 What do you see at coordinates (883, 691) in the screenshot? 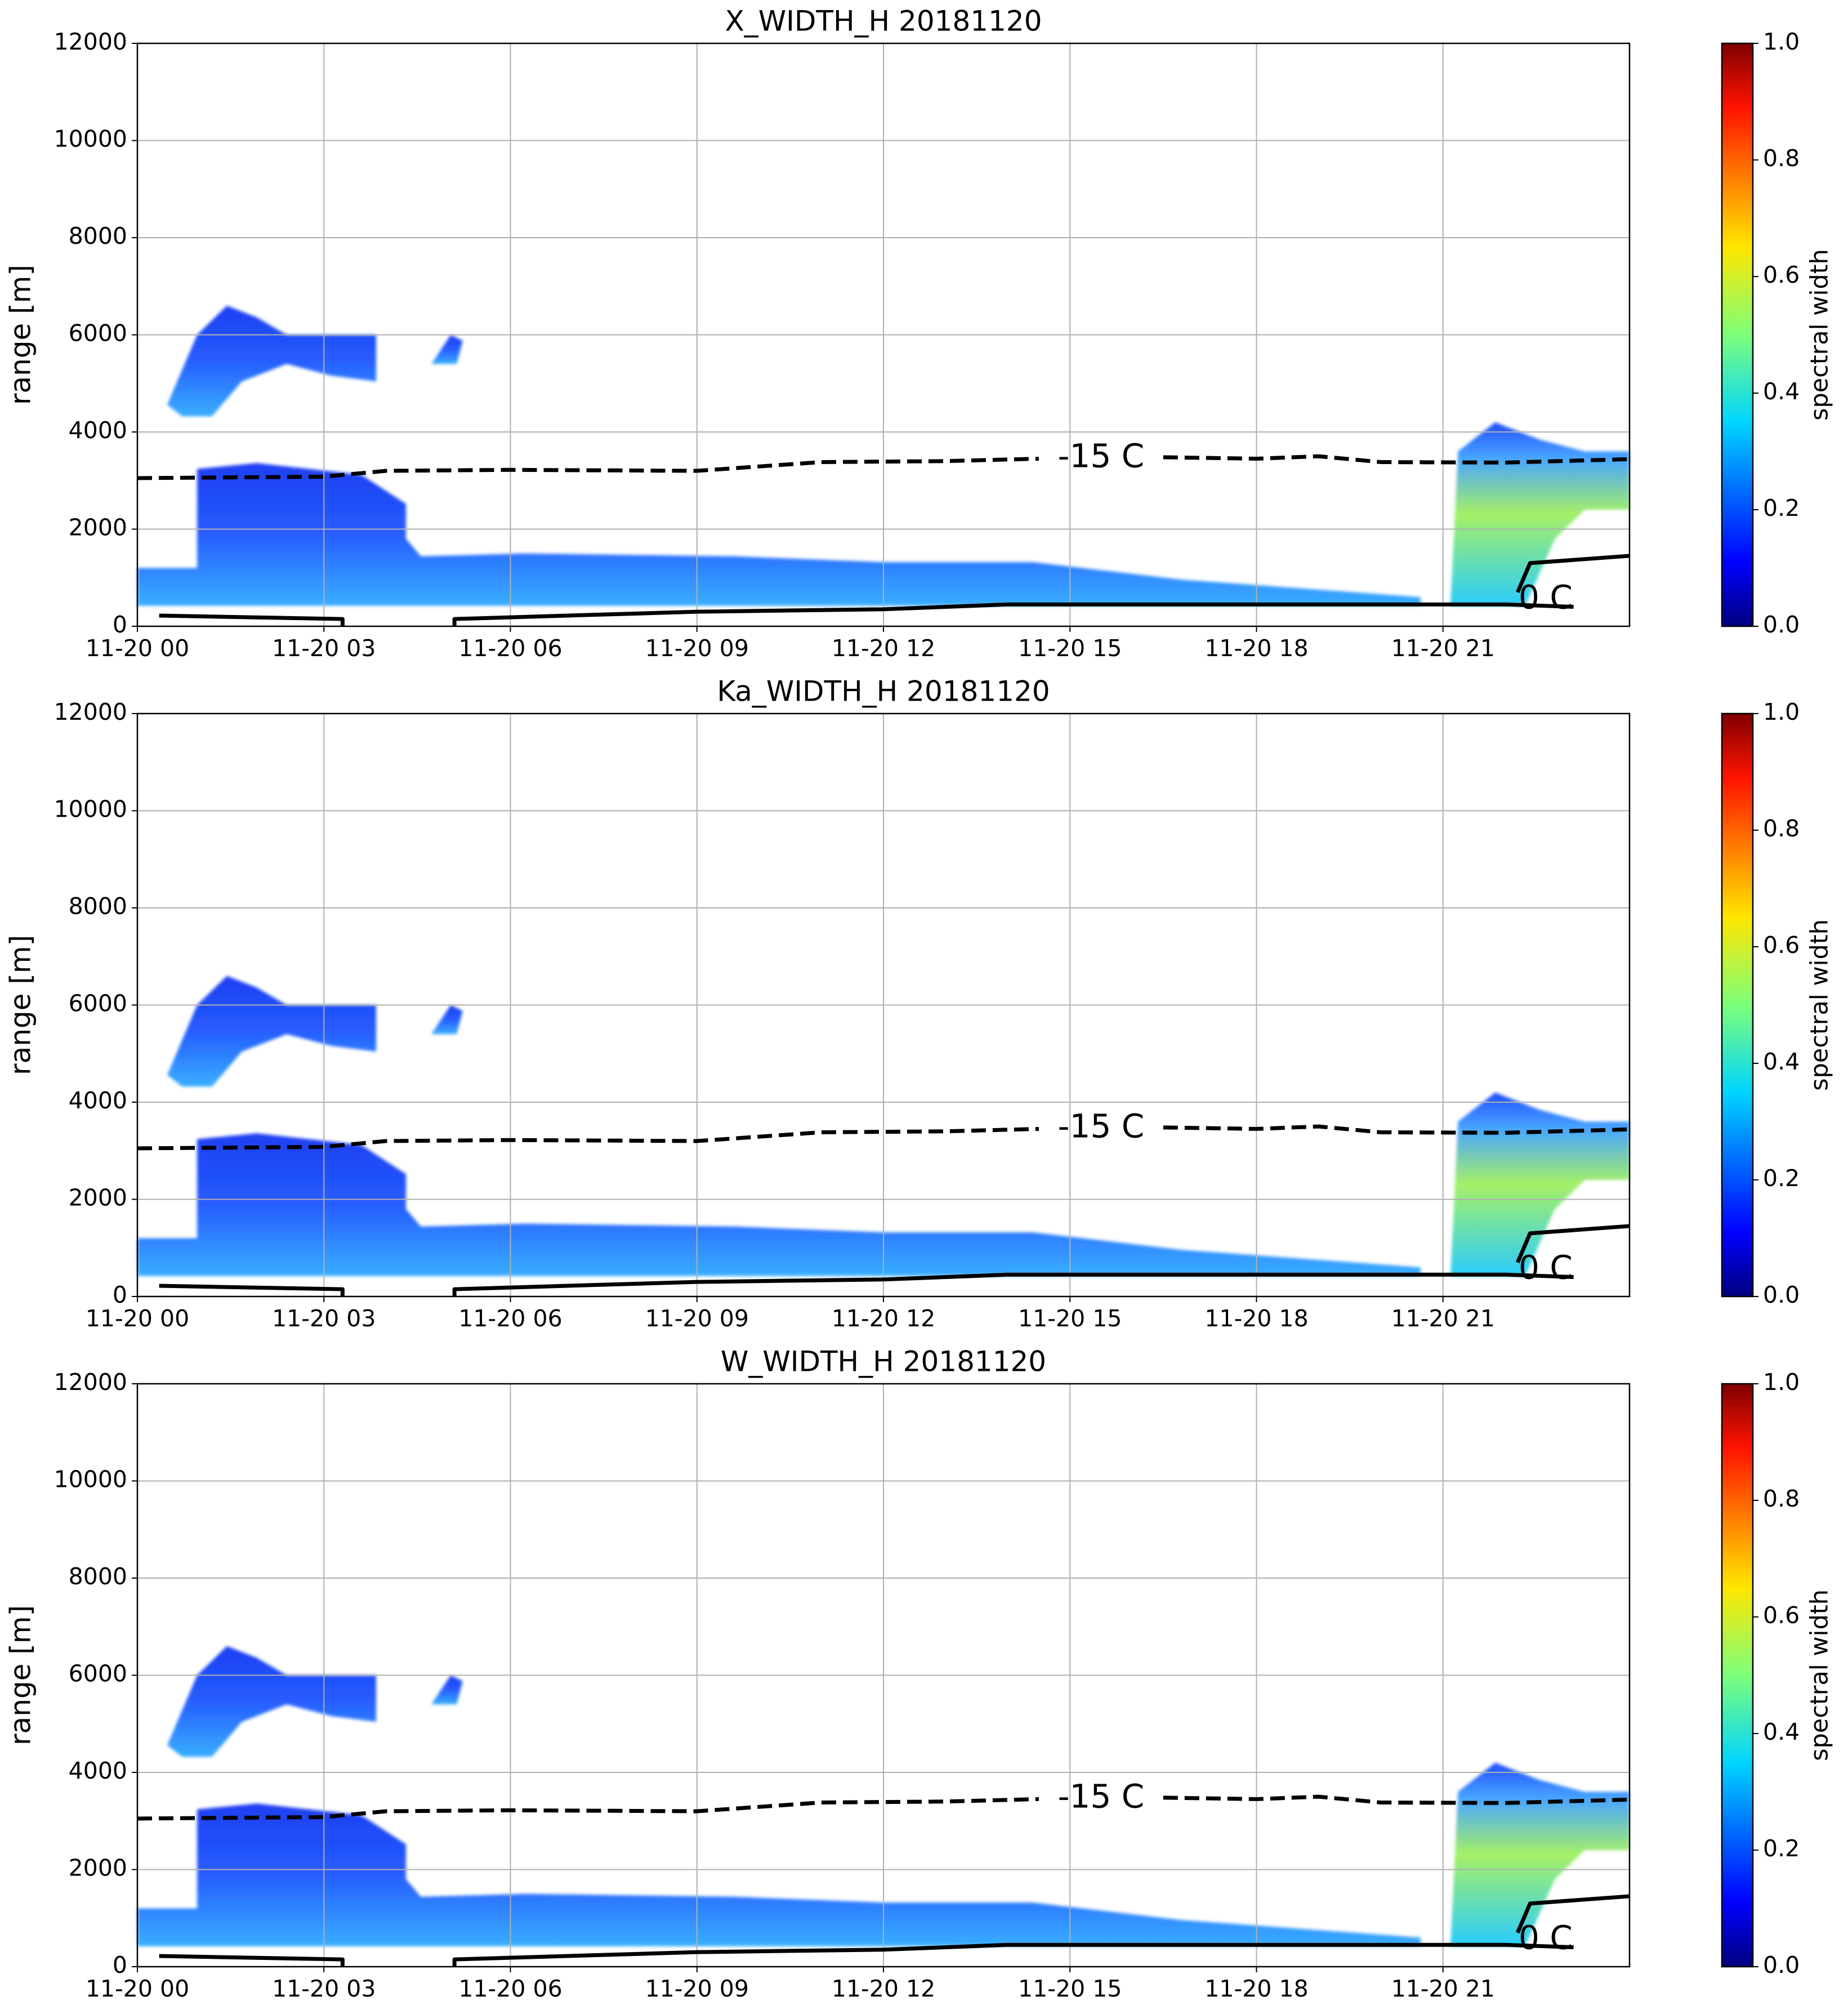
I see `chart-title: Ka_WIDTH_H 20181120` at bounding box center [883, 691].